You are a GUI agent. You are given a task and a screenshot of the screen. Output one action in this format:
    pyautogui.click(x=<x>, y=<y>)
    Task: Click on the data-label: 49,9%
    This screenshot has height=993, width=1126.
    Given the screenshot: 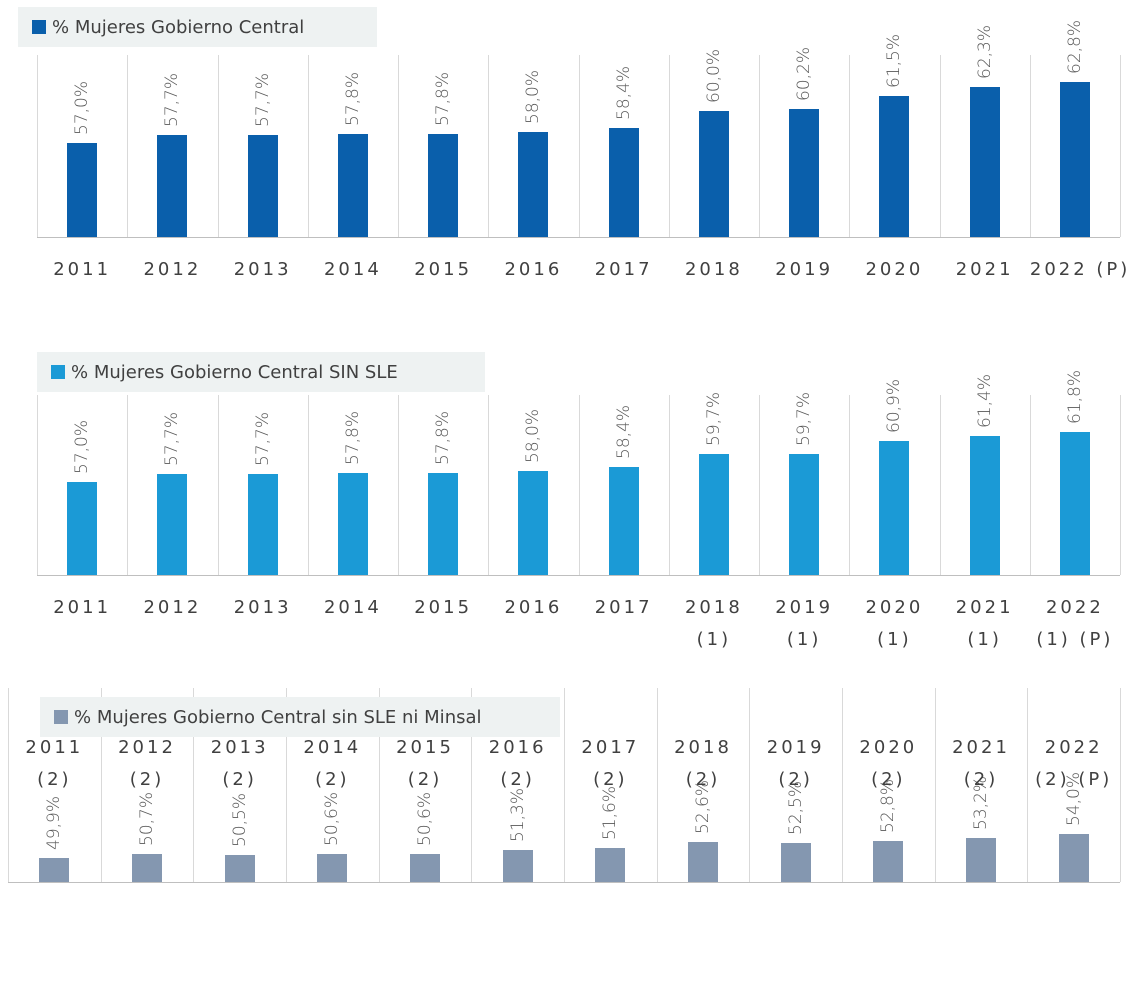 What is the action you would take?
    pyautogui.click(x=54, y=823)
    